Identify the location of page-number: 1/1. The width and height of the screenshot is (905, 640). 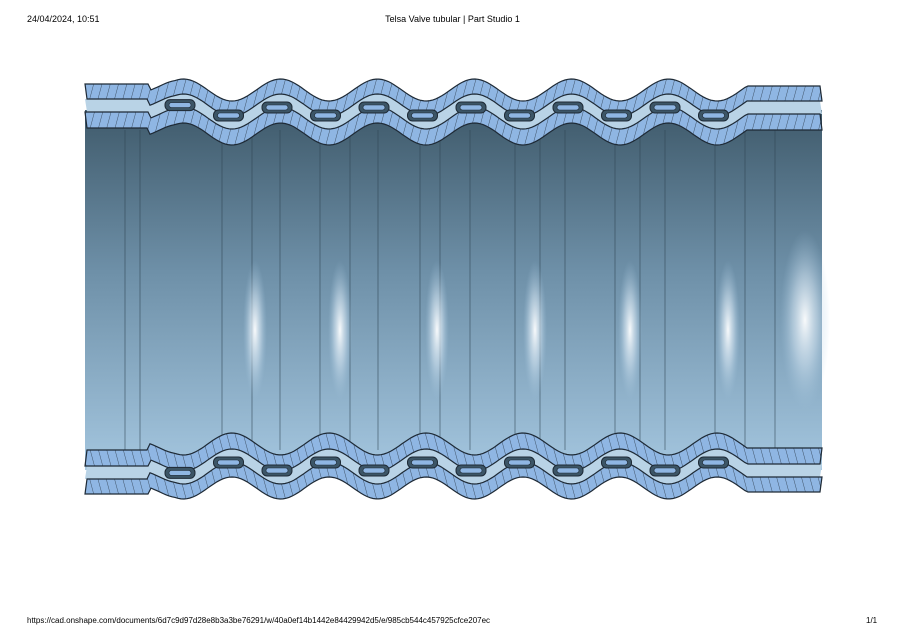
(872, 620).